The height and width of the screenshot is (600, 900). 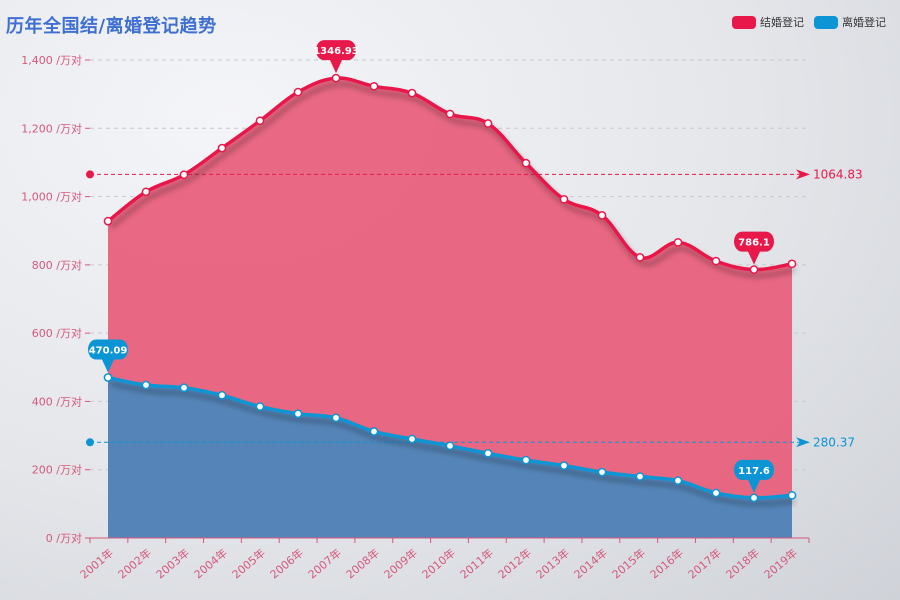 I want to click on min-pin-divorce-shape, so click(x=754, y=476).